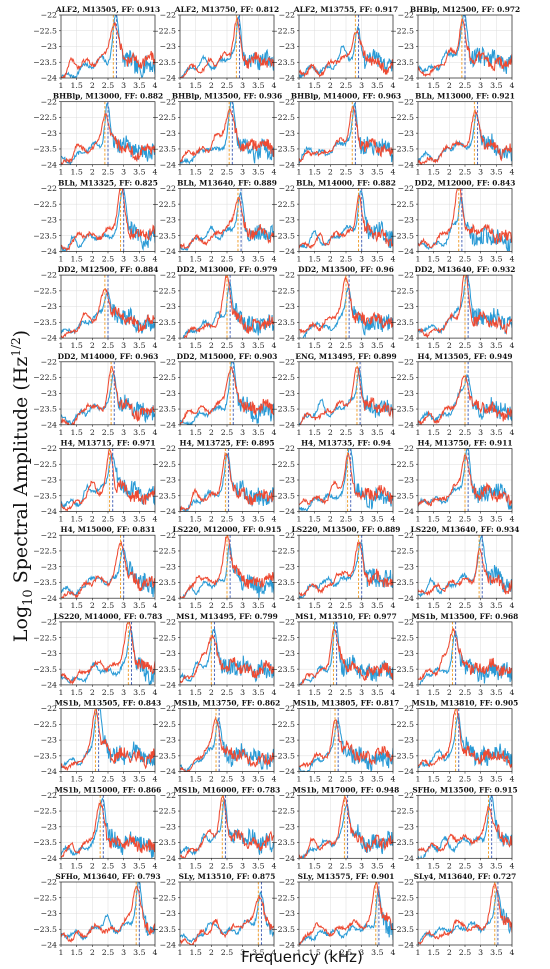 The width and height of the screenshot is (550, 969). Describe the element at coordinates (465, 703) in the screenshot. I see `panel-title: MS1b, M13810, FF: 0.905` at that location.